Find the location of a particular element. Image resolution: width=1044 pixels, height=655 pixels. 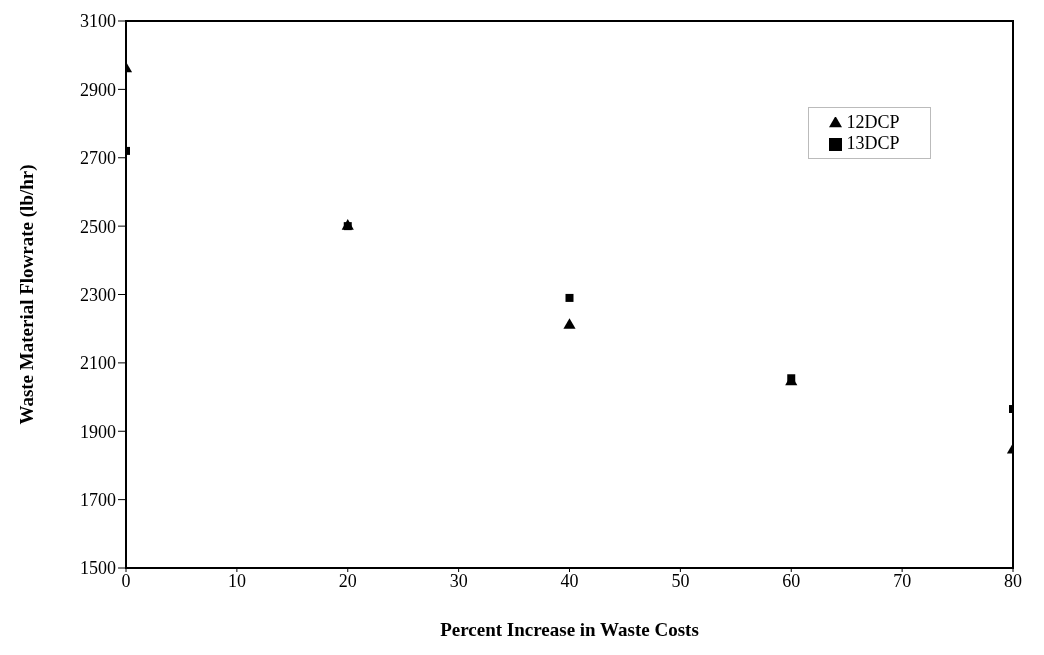

y-axis-title: Waste Material Flowrate (lb/hr) is located at coordinates (26, 294).